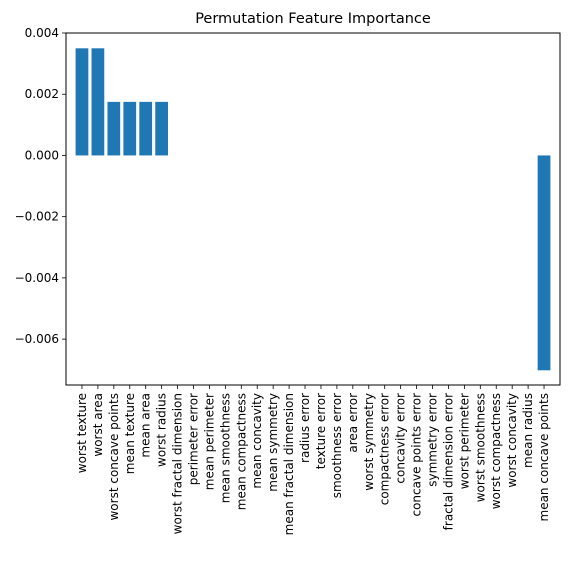 The image size is (576, 586). I want to click on x-tick-label: worst compactness, so click(496, 451).